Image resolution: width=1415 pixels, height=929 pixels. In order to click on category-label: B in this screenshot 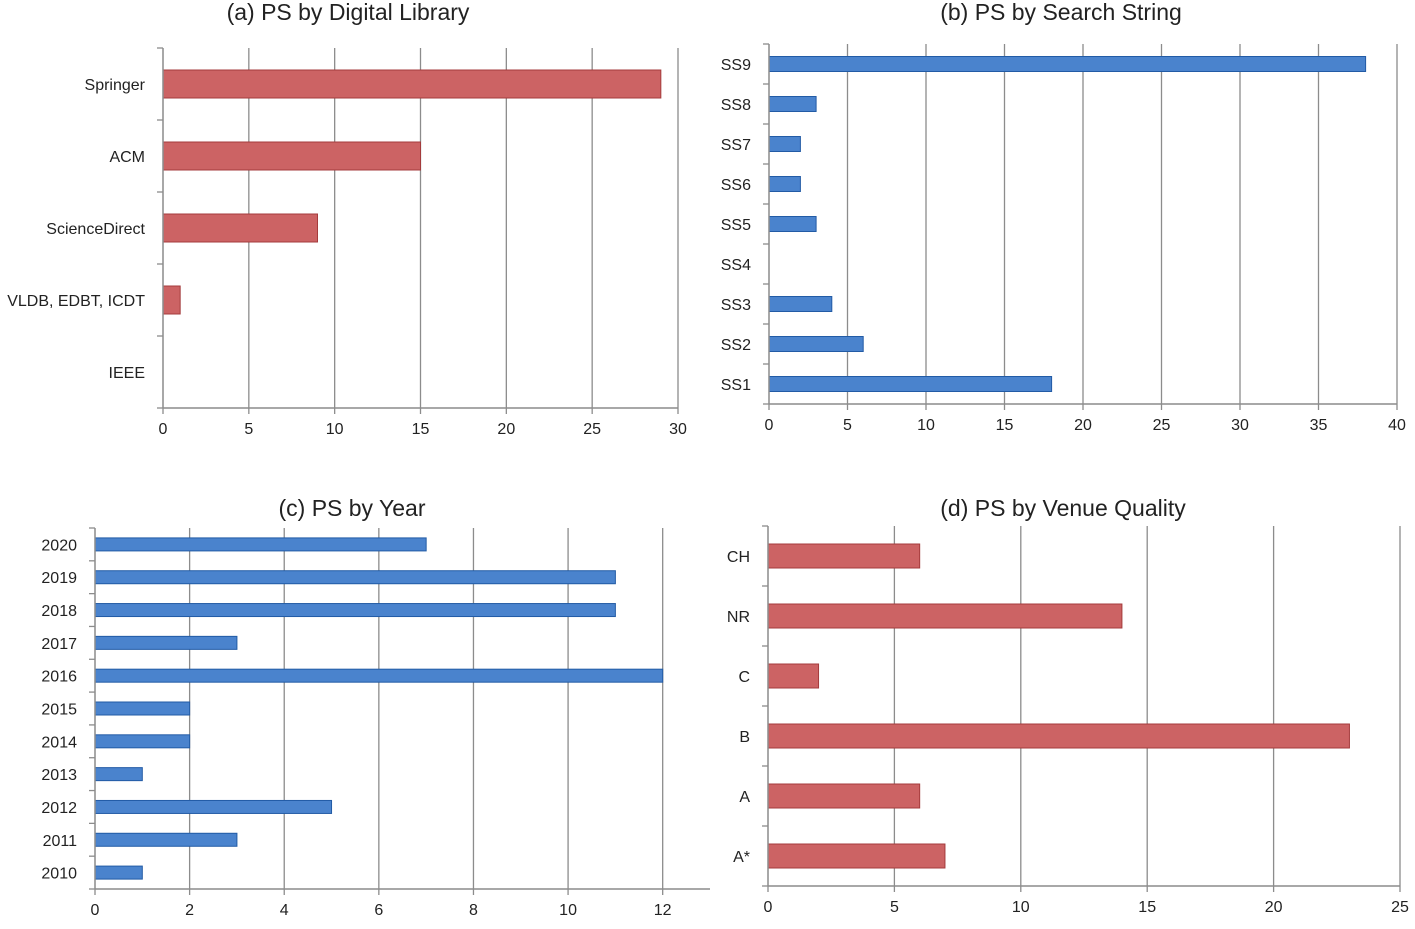, I will do `click(744, 737)`.